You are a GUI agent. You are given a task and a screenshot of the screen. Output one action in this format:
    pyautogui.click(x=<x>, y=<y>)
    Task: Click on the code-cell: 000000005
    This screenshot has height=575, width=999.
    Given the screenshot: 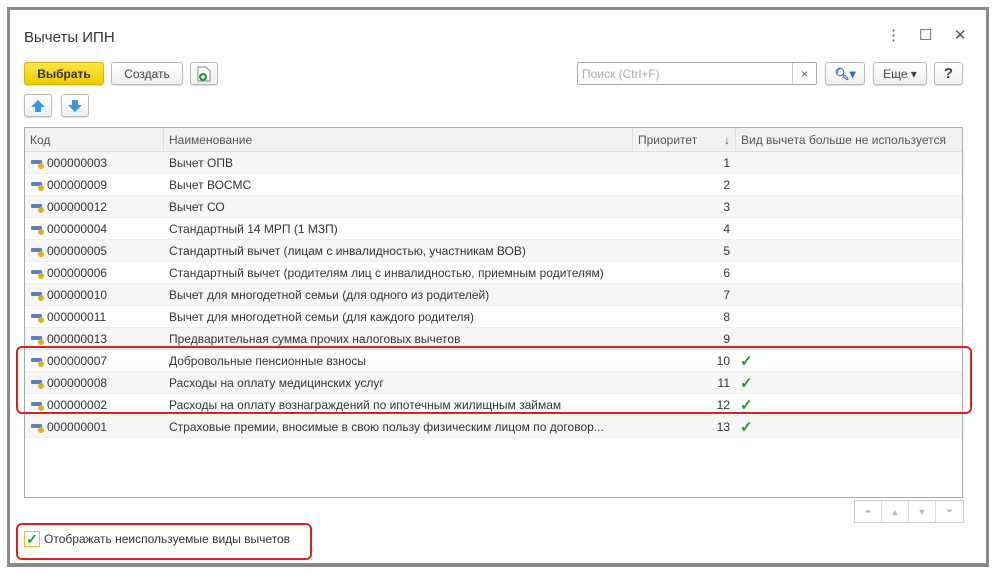 What is the action you would take?
    pyautogui.click(x=94, y=251)
    